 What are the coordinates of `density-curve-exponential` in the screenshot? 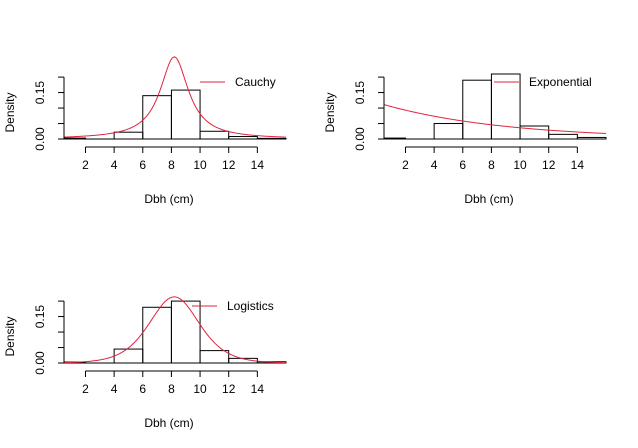 It's located at (495, 119).